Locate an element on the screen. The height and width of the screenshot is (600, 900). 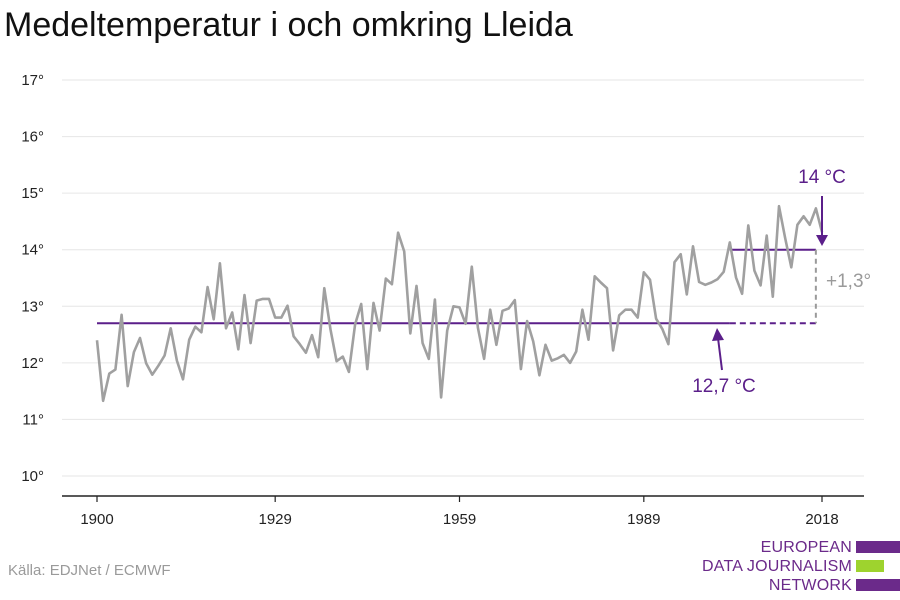
x-axis: 1900 1929 1959 1989 2018 is located at coordinates (463, 511).